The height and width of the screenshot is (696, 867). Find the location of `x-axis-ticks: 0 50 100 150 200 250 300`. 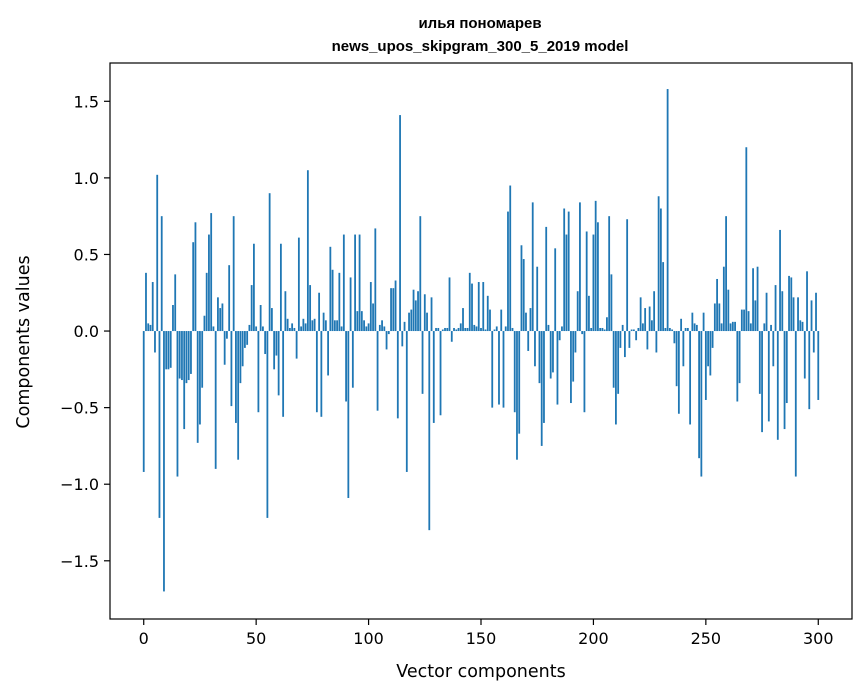

x-axis-ticks: 0 50 100 150 200 250 300 is located at coordinates (486, 633).